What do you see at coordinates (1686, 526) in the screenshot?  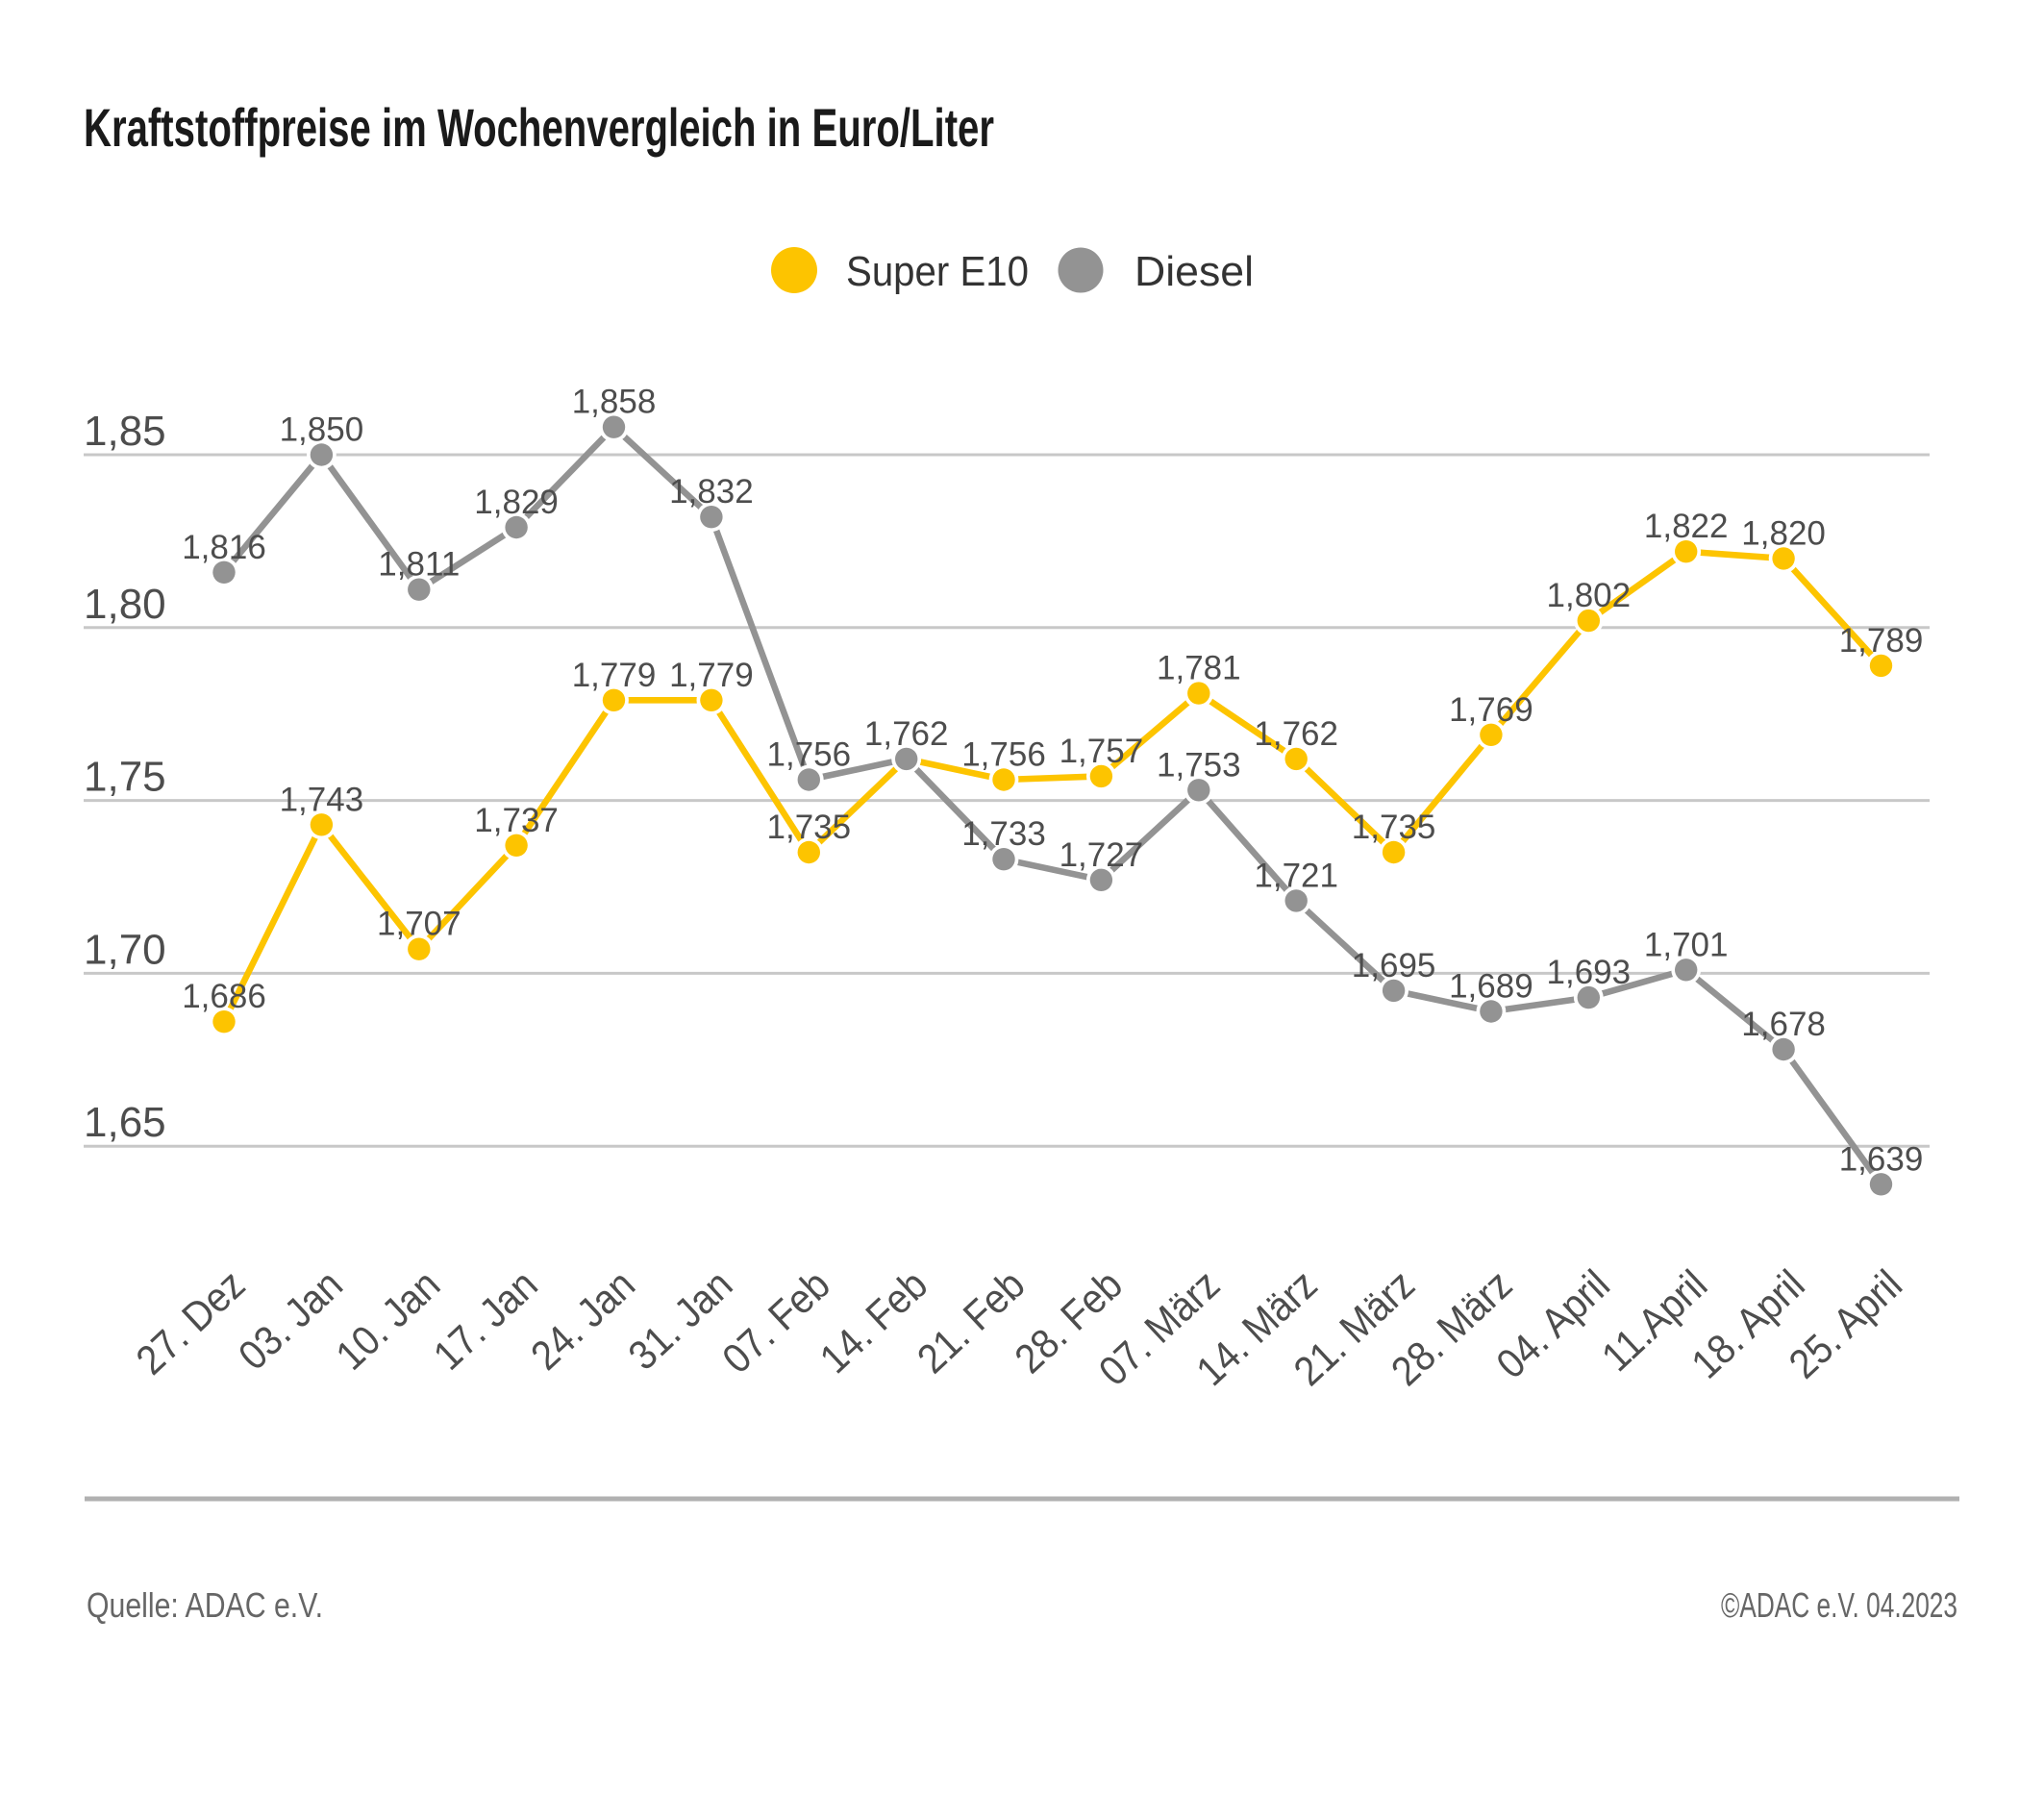 I see `svg-text: 1,822` at bounding box center [1686, 526].